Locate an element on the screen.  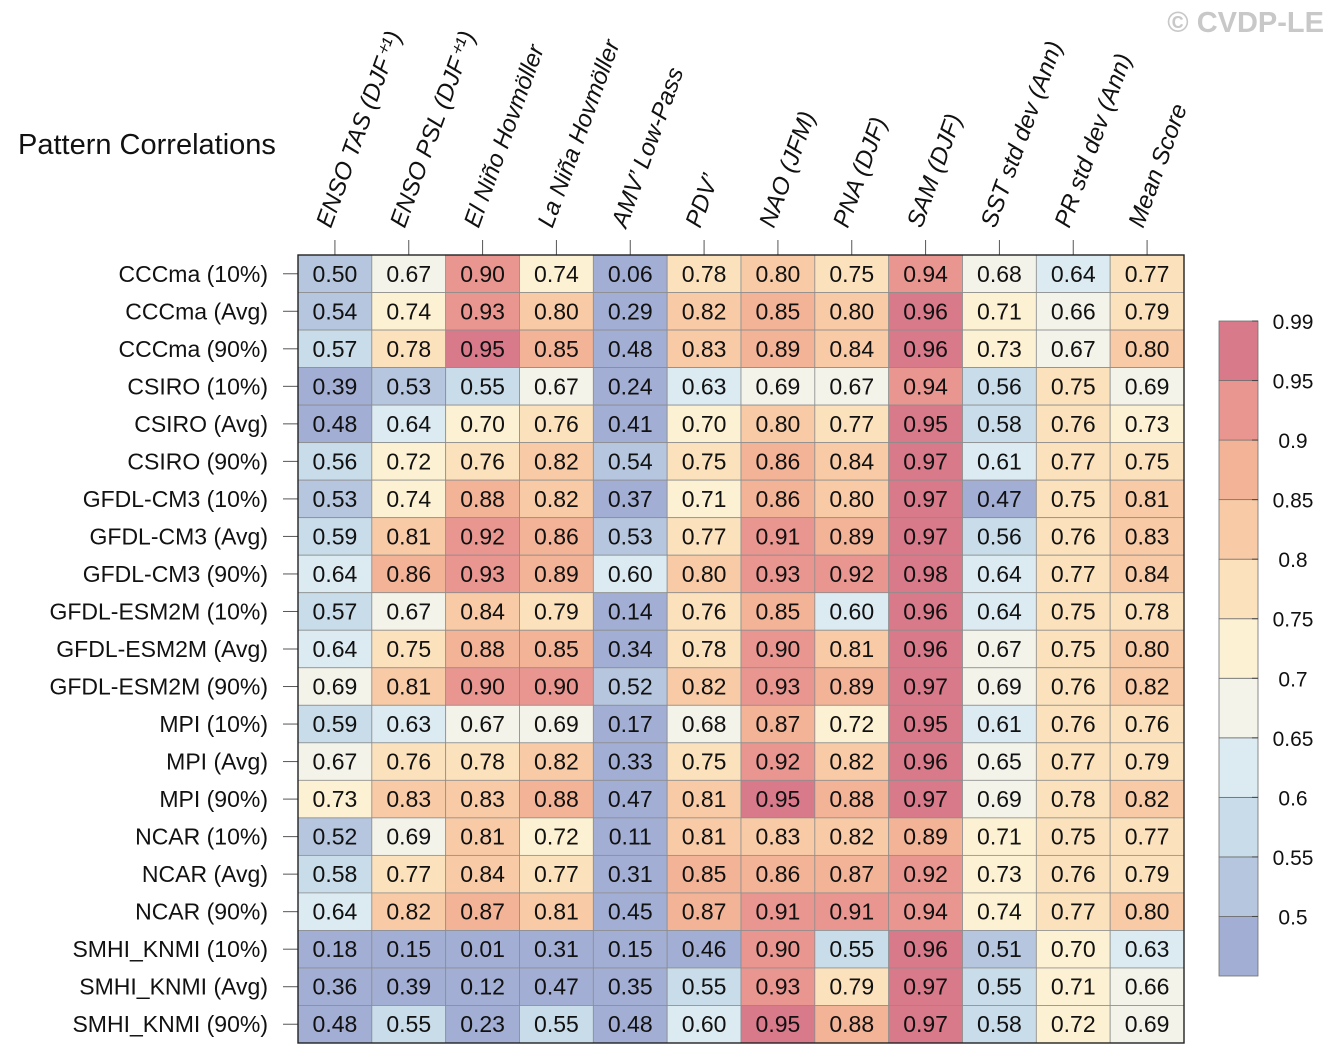
cell-value: 0.74 is located at coordinates (556, 274).